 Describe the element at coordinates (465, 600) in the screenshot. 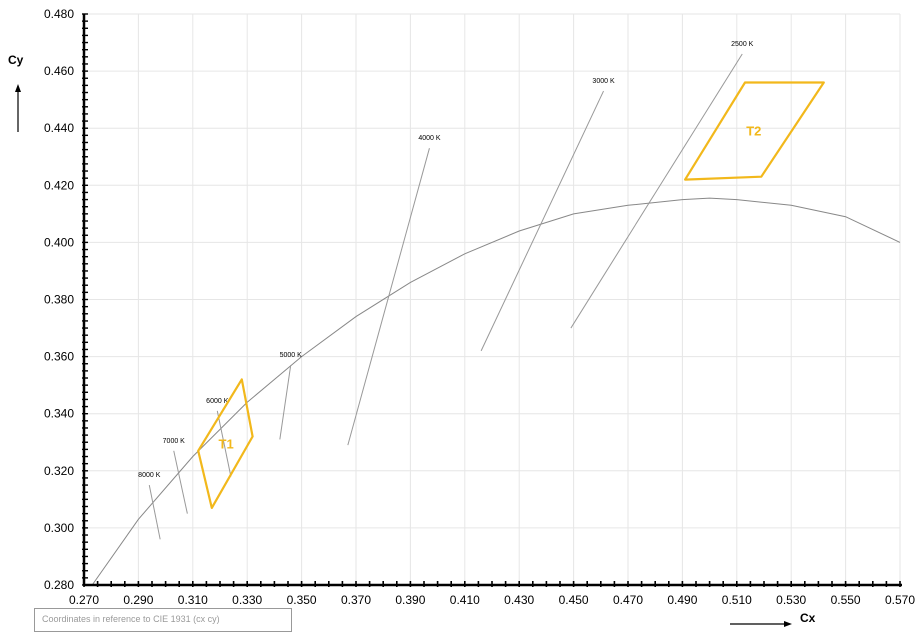

I see `x-tick-label: 0.410` at that location.